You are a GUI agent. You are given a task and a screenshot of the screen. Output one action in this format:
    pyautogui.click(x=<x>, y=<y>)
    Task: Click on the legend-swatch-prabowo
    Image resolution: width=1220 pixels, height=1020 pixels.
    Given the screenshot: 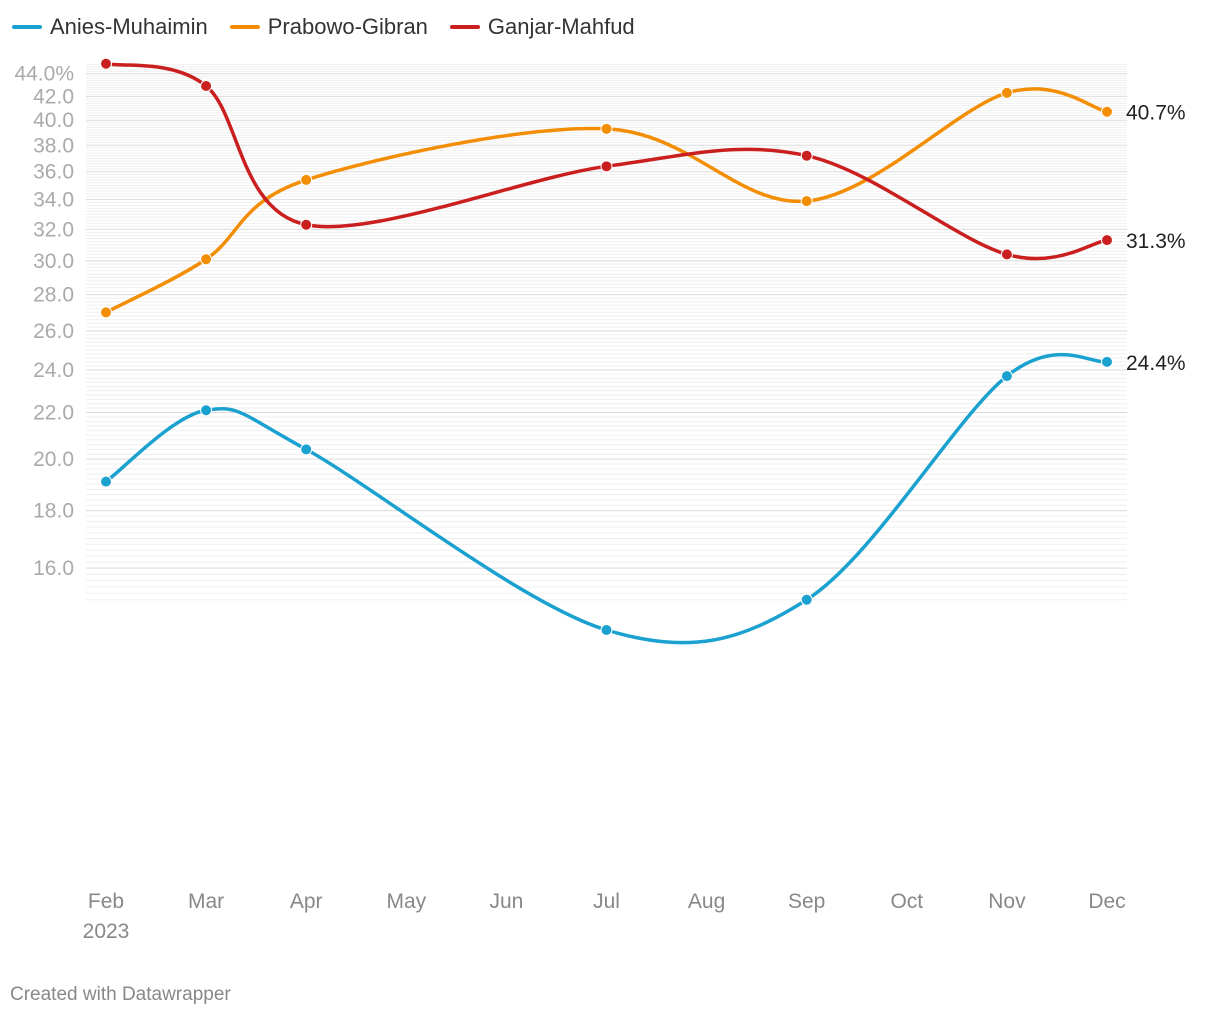 What is the action you would take?
    pyautogui.click(x=244, y=27)
    